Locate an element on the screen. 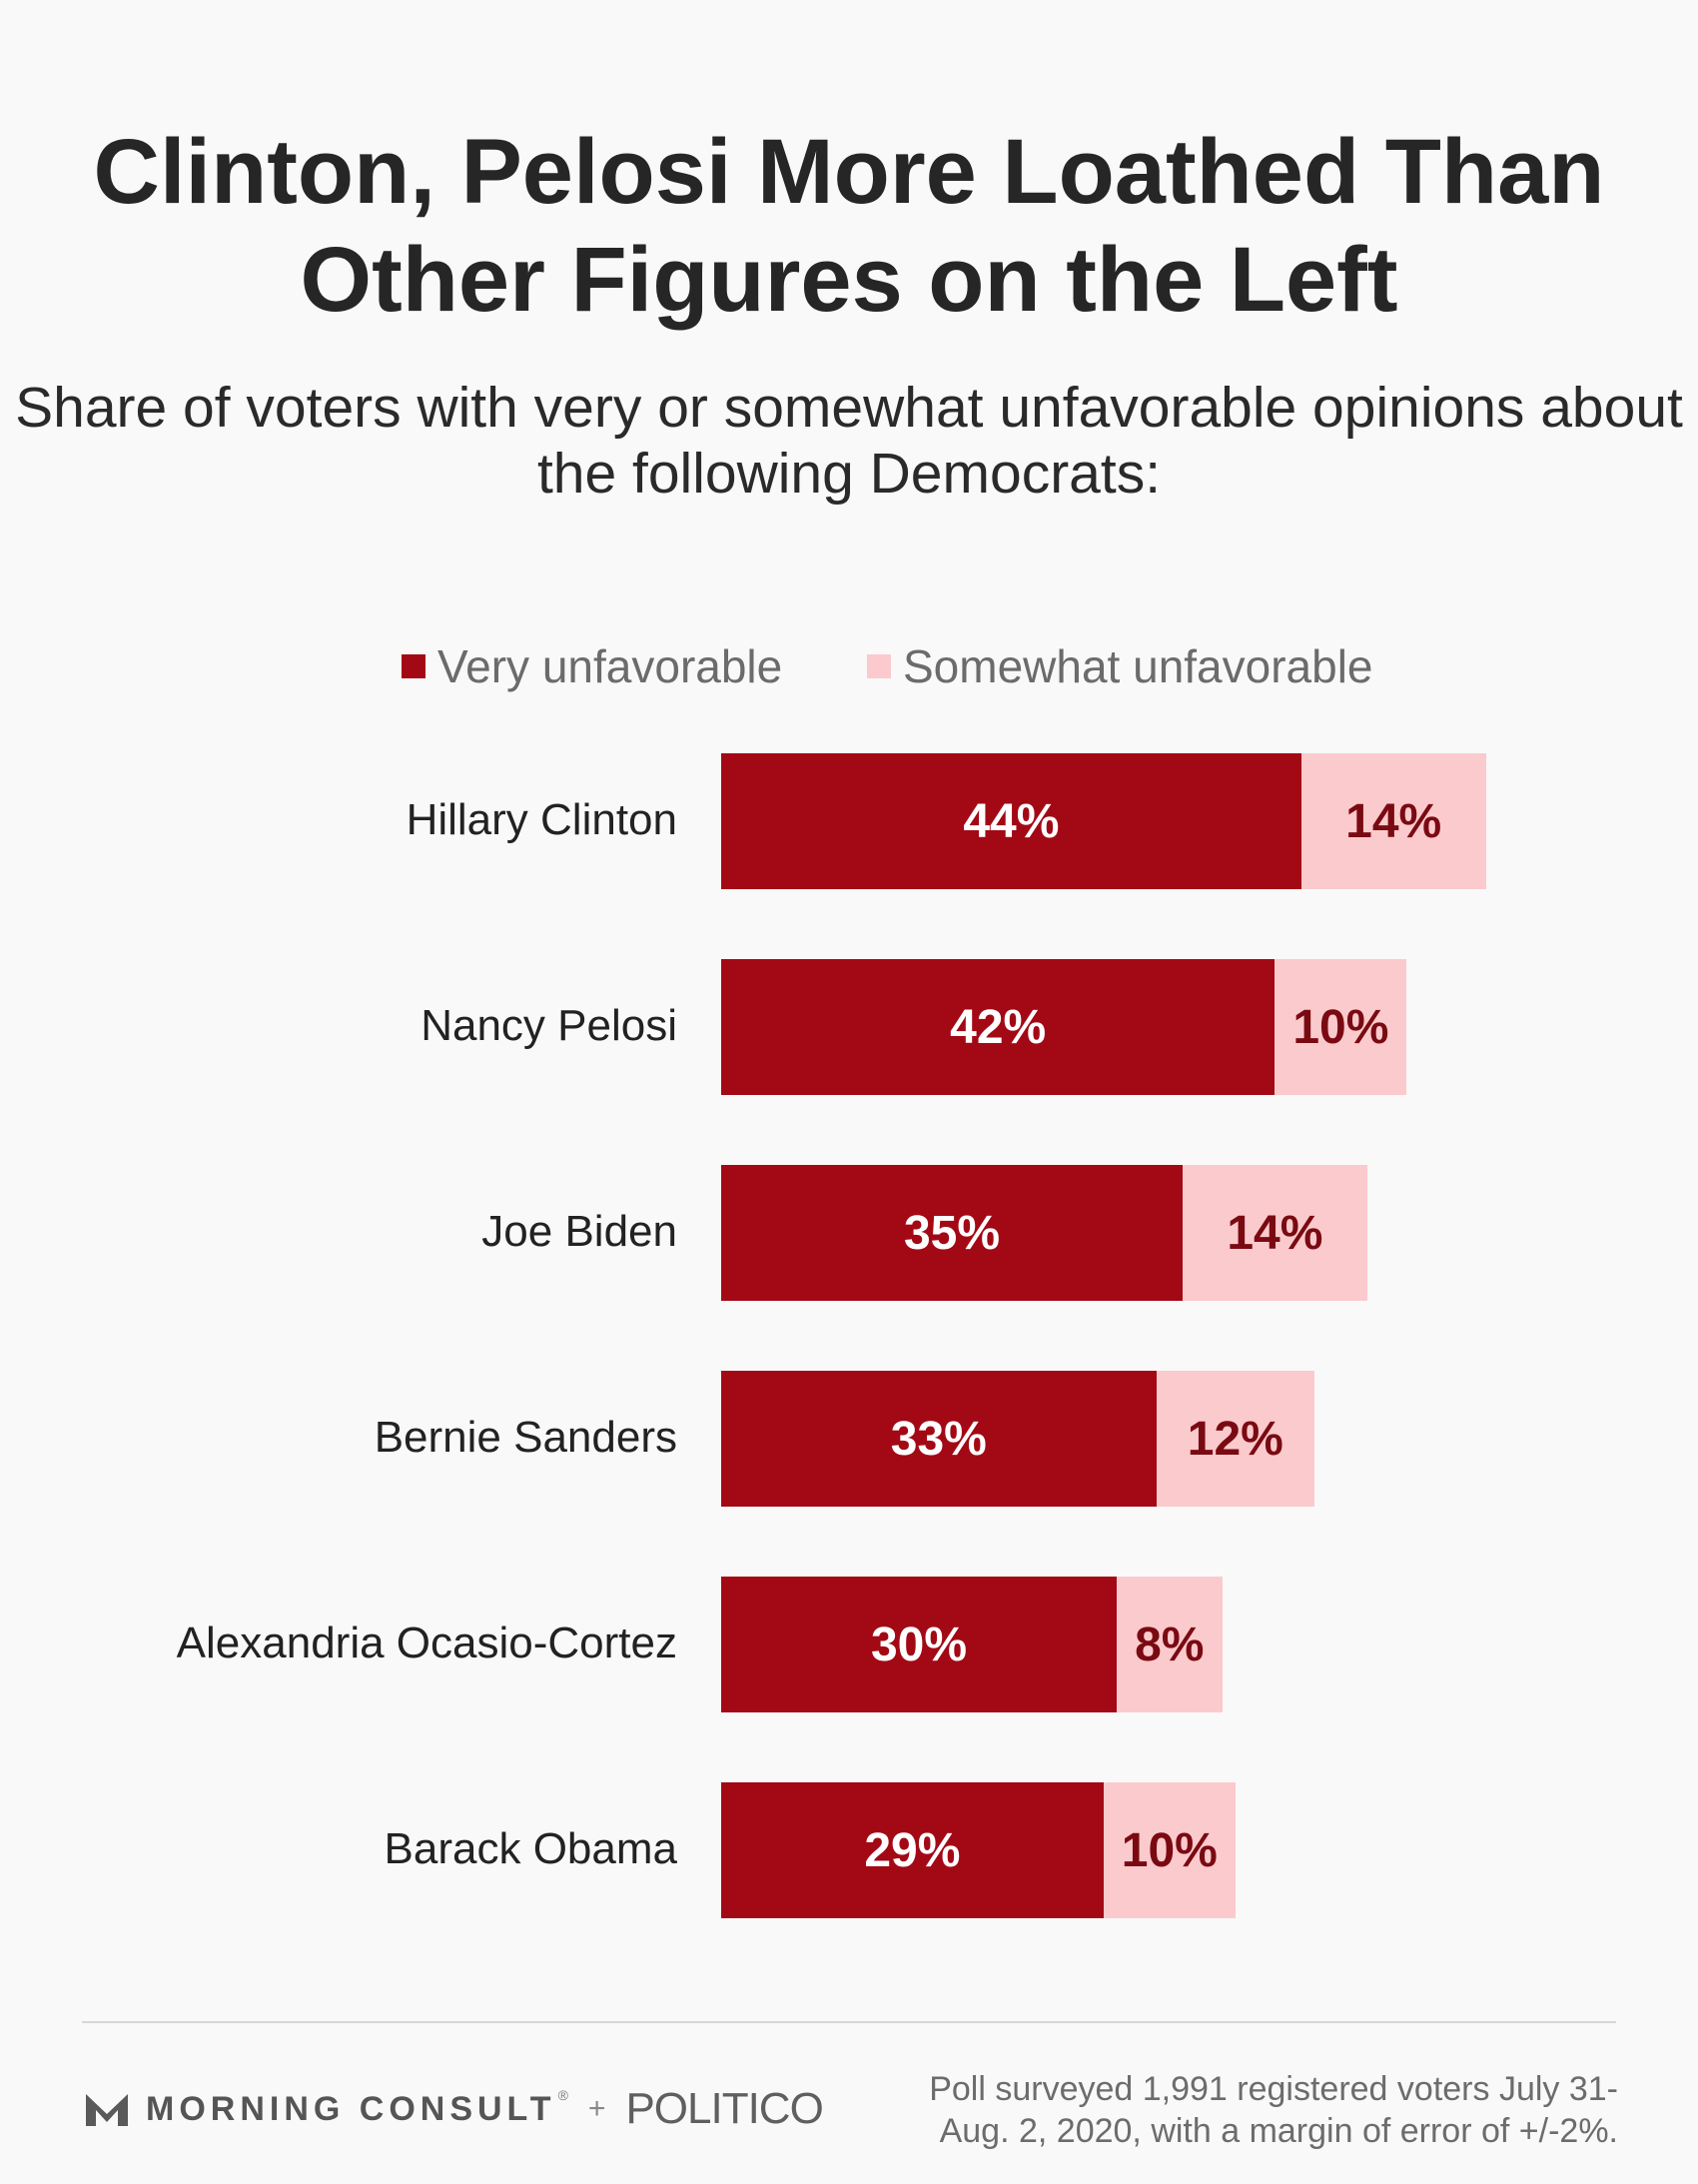 The image size is (1698, 2184). data-label: 8% is located at coordinates (1170, 1644).